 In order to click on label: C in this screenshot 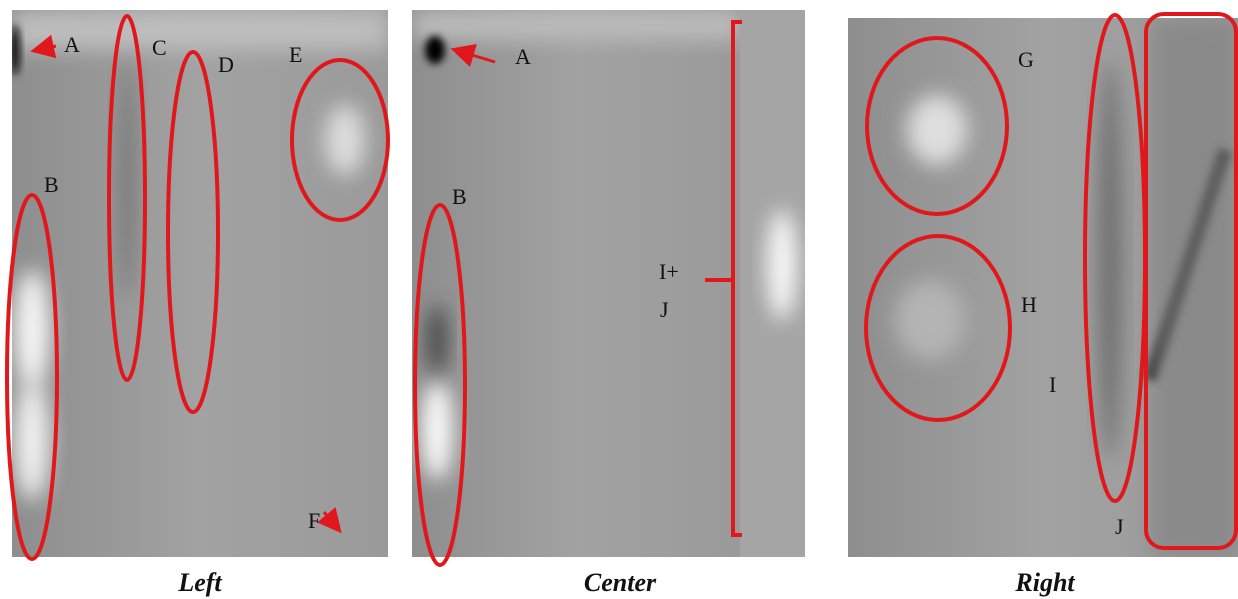, I will do `click(159, 47)`.